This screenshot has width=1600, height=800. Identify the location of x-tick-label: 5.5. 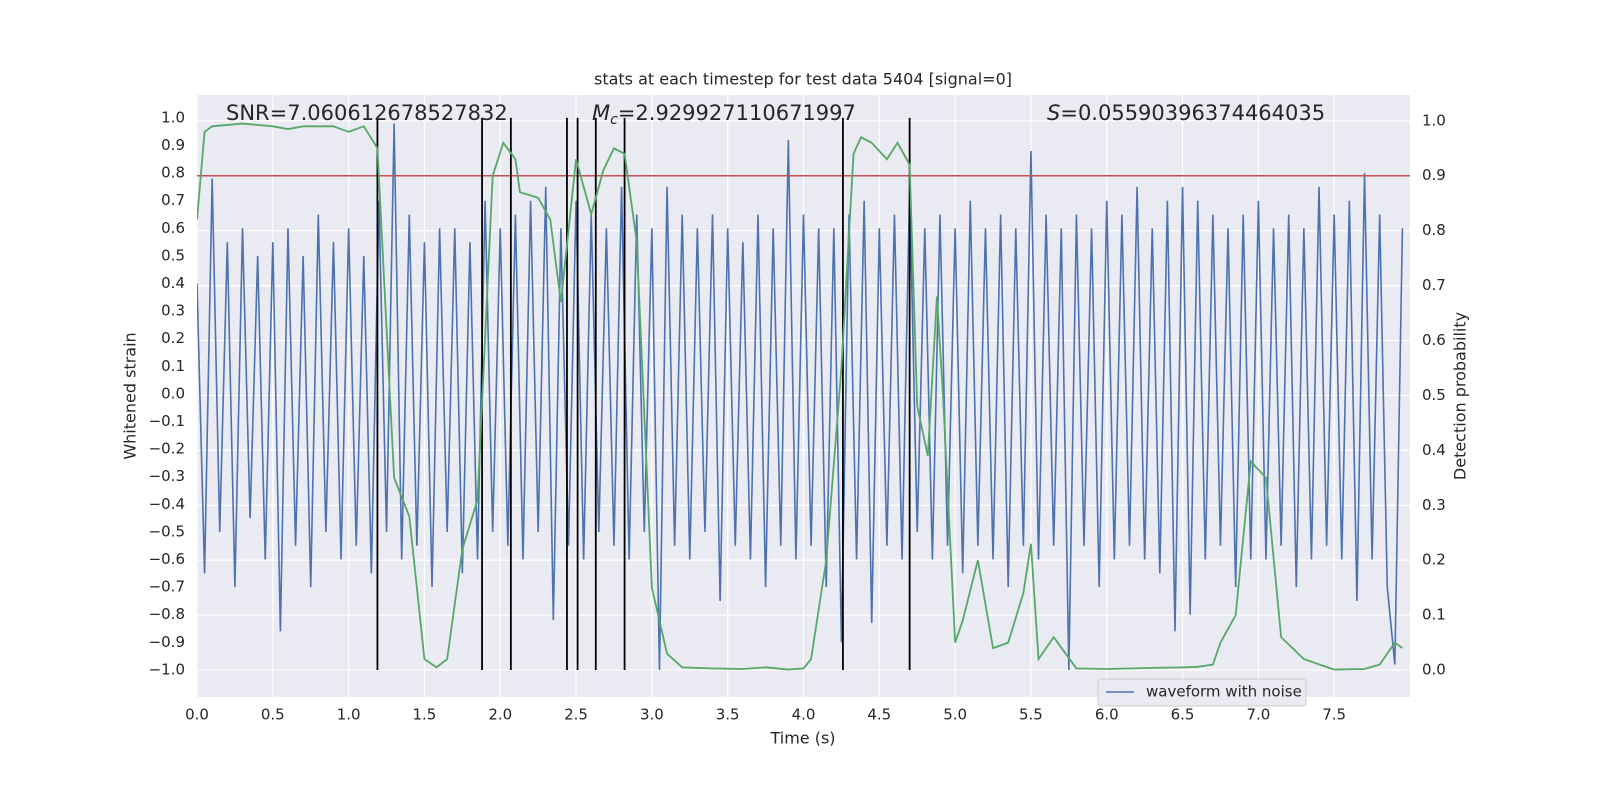
(1031, 715).